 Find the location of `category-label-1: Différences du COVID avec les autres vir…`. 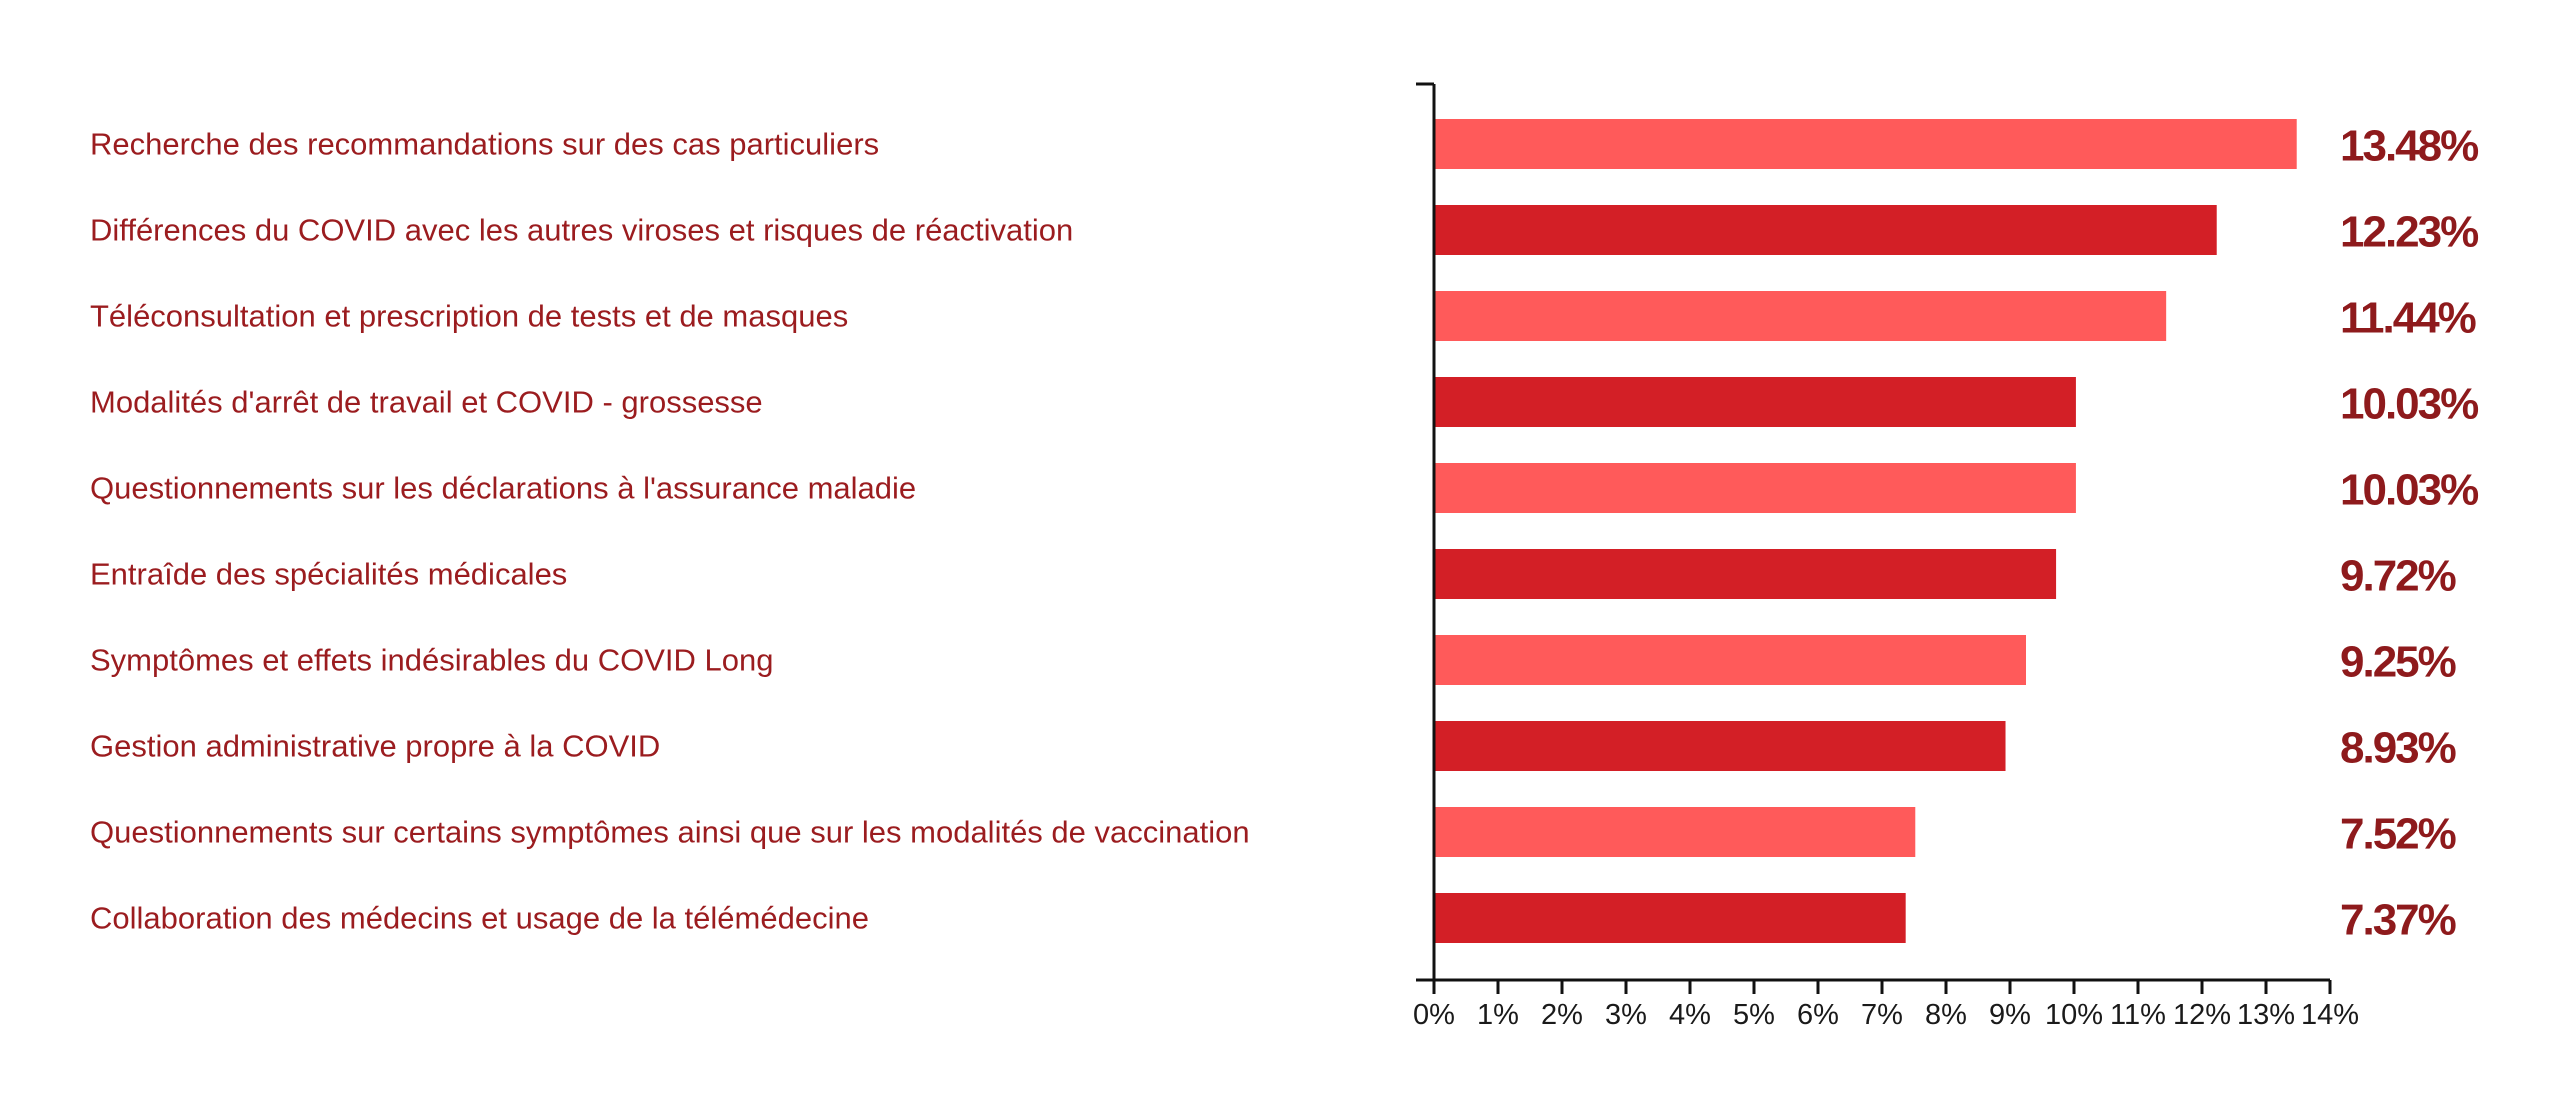

category-label-1: Différences du COVID avec les autres vir… is located at coordinates (581, 230).